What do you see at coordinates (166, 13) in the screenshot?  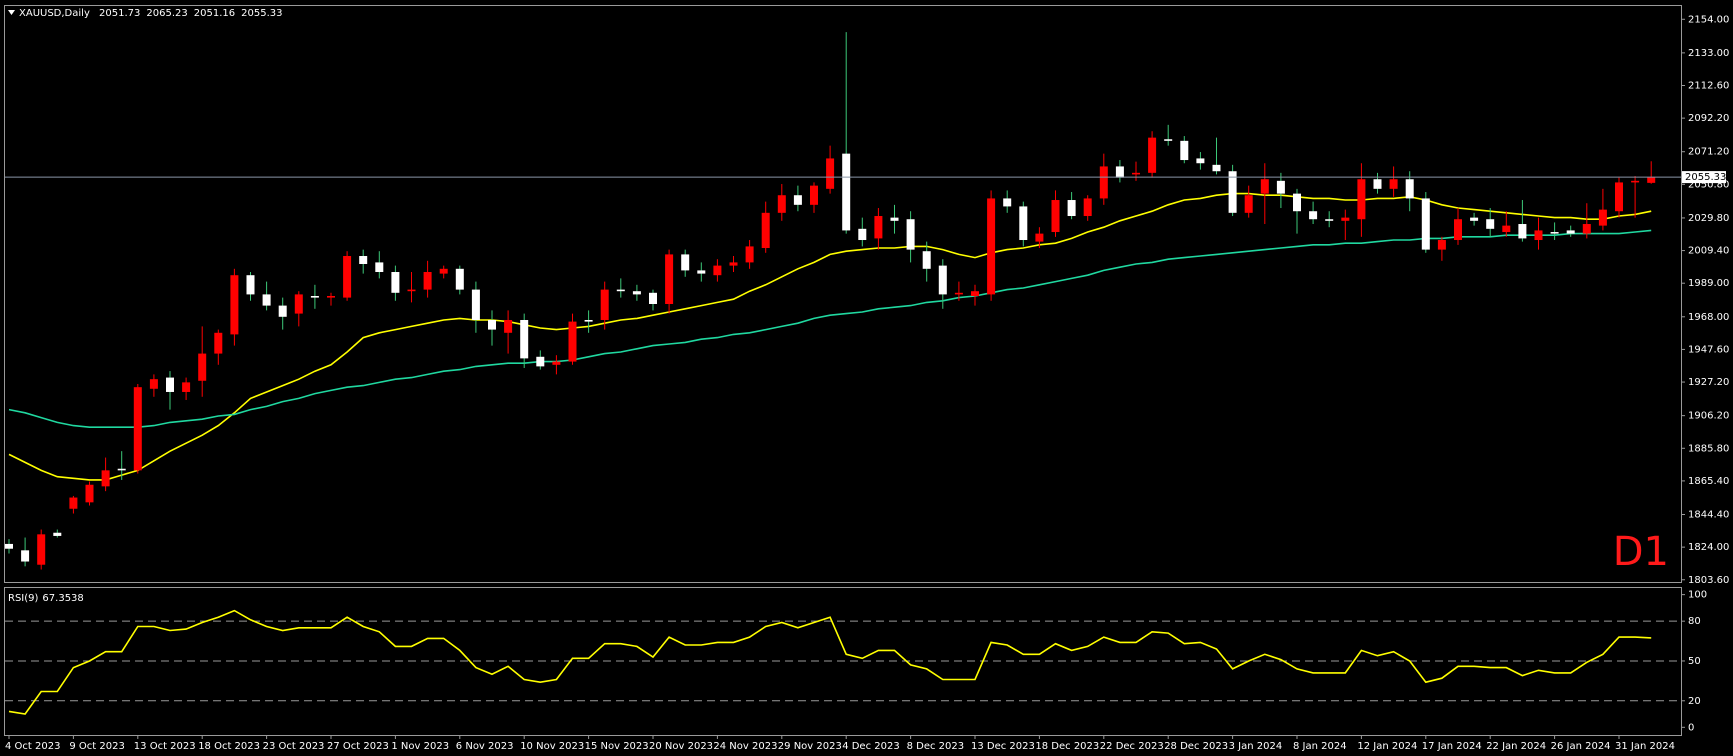 I see `header-high: 2065.23` at bounding box center [166, 13].